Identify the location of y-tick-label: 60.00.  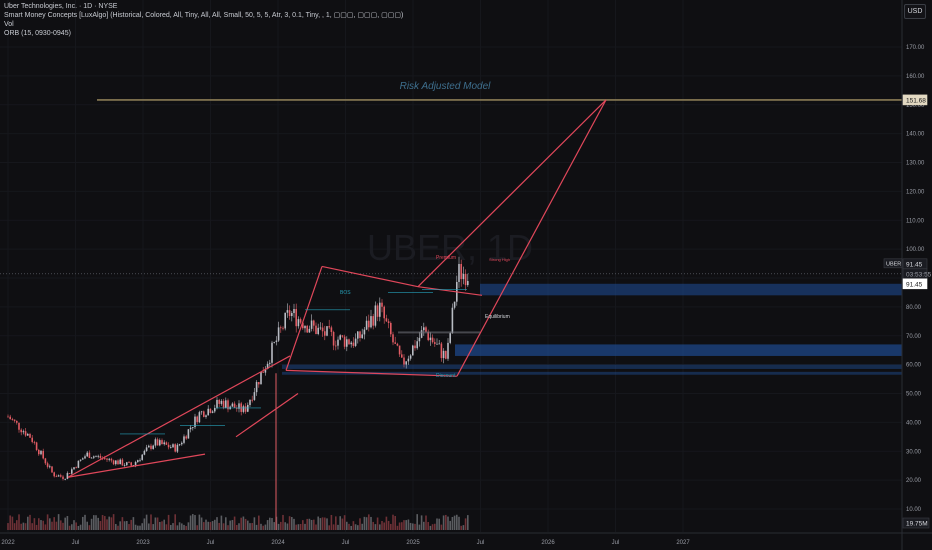
(914, 366).